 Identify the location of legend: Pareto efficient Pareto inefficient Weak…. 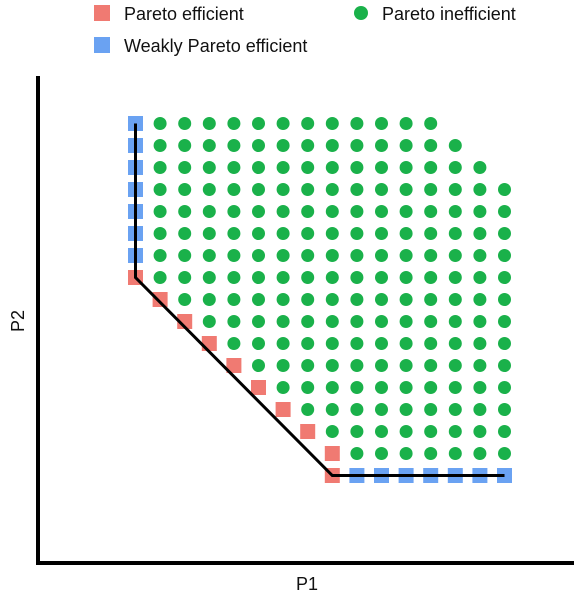
(305, 30).